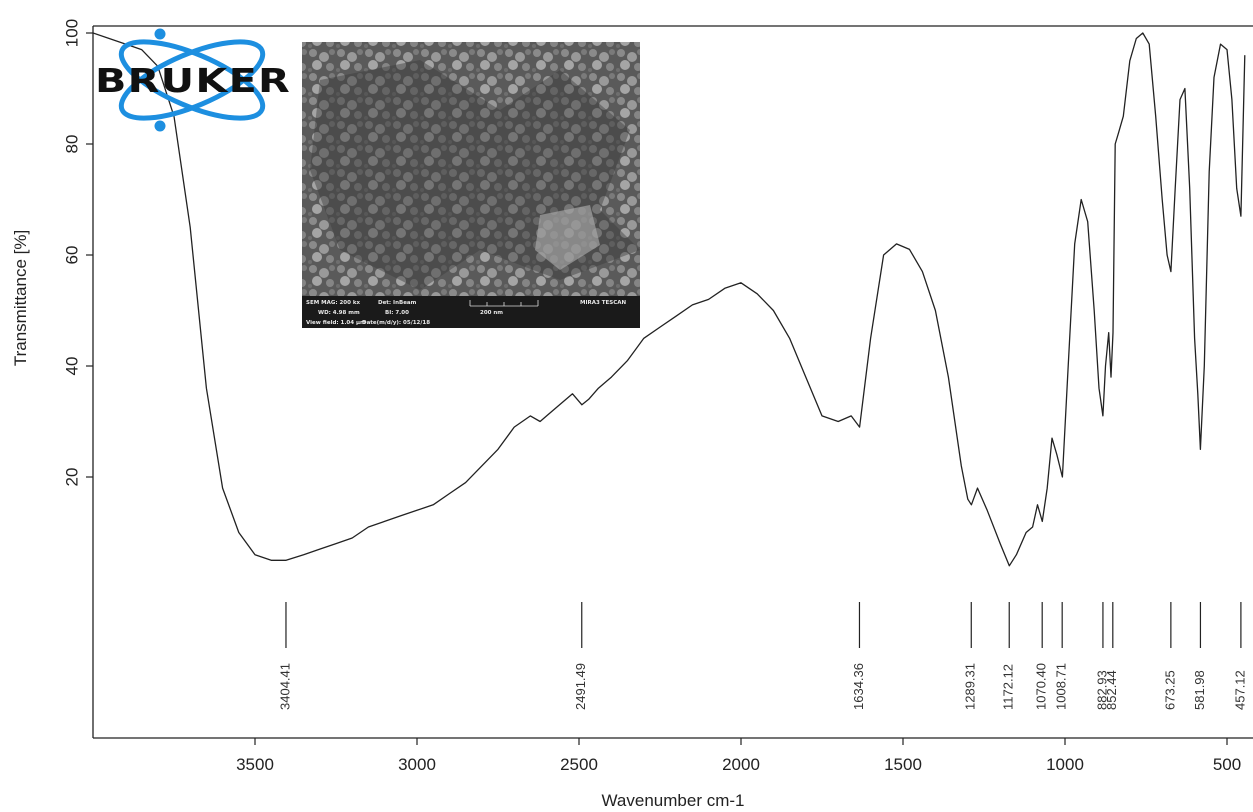 The height and width of the screenshot is (812, 1253). What do you see at coordinates (333, 303) in the screenshot?
I see `sem-info-mag: SEM MAG: 200 kx` at bounding box center [333, 303].